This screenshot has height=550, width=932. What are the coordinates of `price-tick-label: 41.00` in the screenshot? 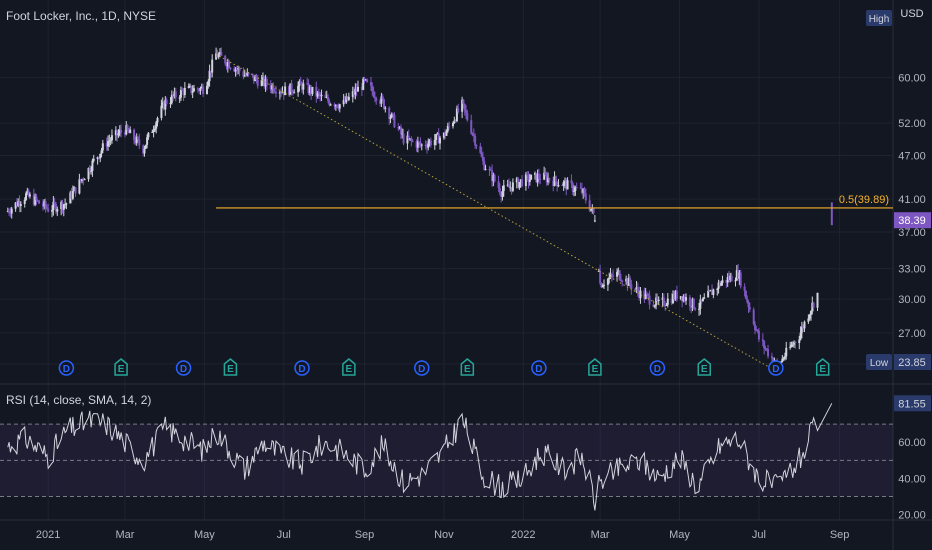 It's located at (912, 200).